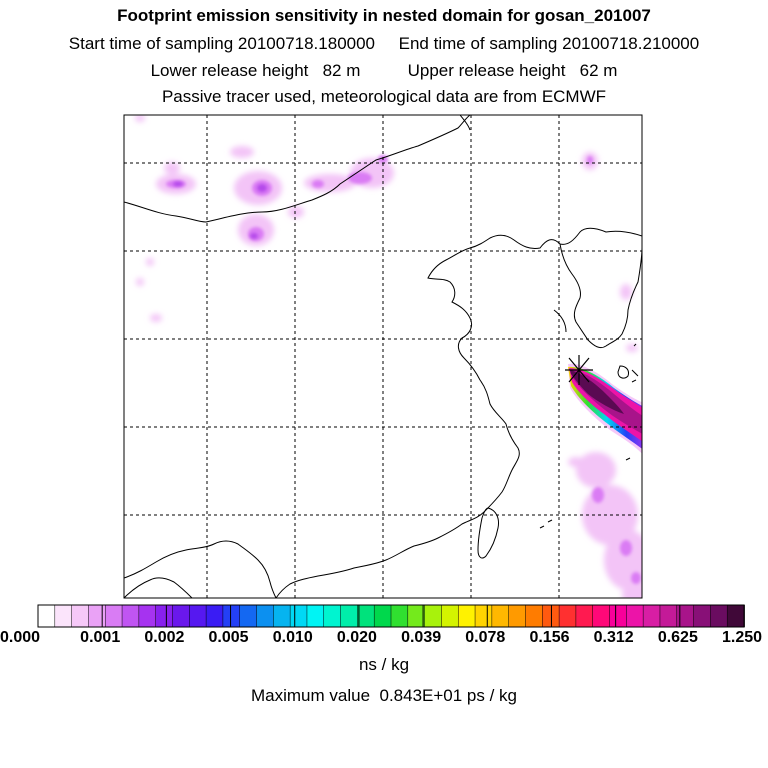 This screenshot has height=768, width=768. Describe the element at coordinates (598, 70) in the screenshot. I see `upper-value: 62 m` at that location.